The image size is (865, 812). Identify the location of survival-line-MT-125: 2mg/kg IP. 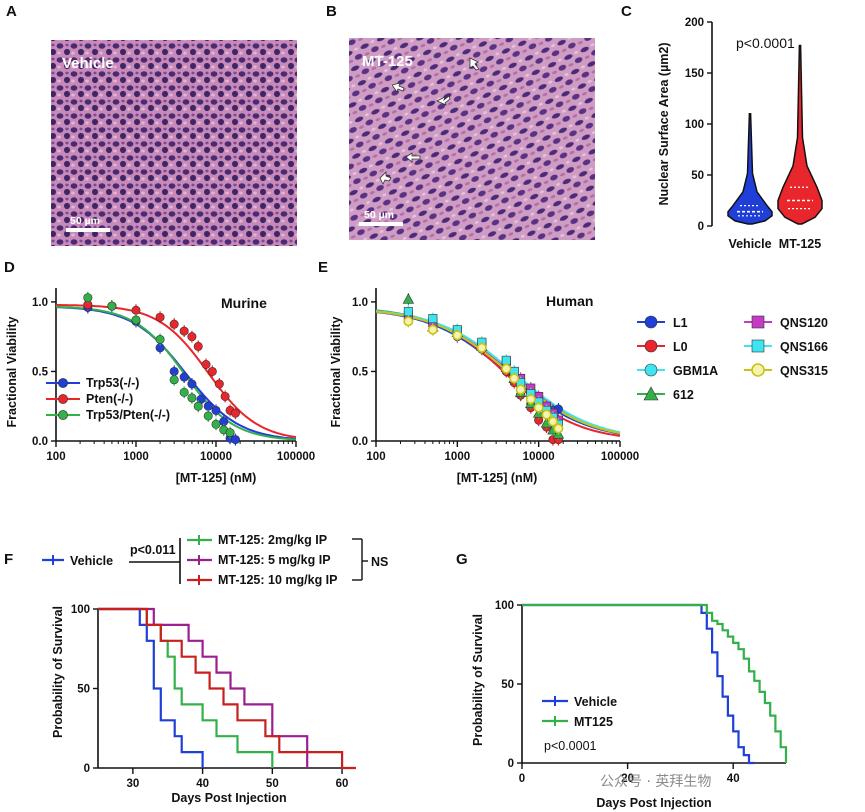
(186, 687).